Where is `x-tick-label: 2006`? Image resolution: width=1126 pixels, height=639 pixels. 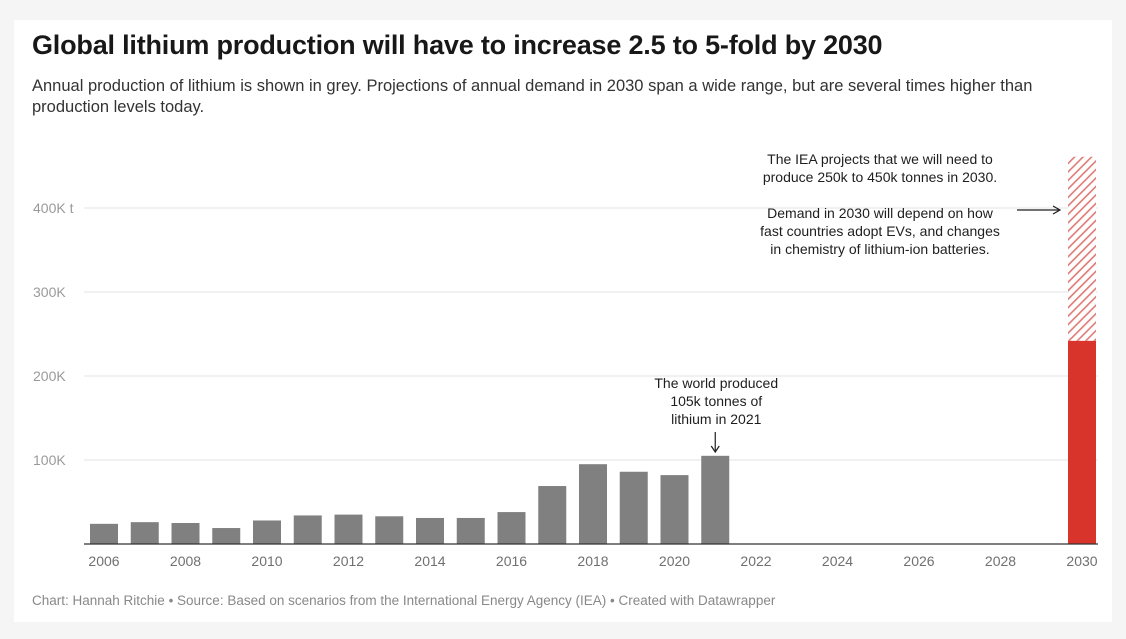 x-tick-label: 2006 is located at coordinates (103, 561).